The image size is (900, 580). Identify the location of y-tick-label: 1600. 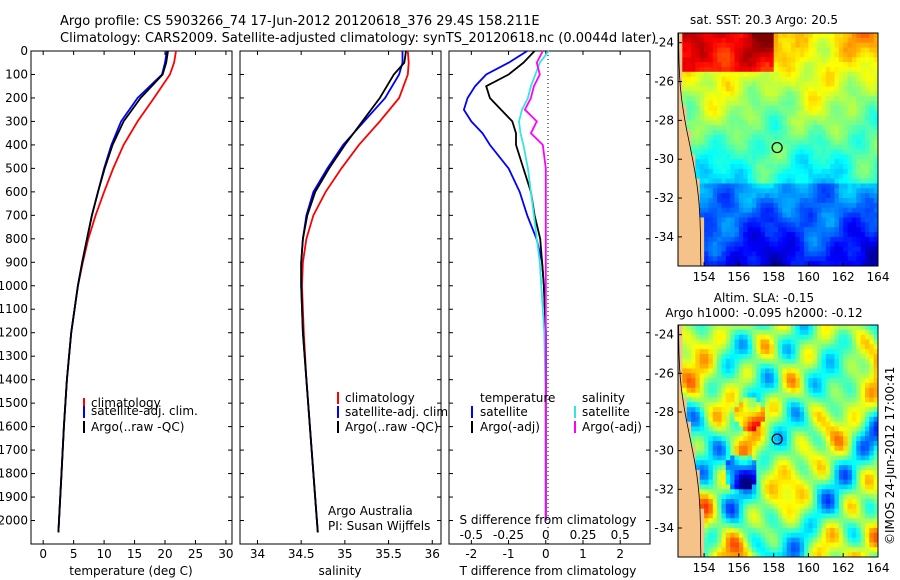
(14, 427).